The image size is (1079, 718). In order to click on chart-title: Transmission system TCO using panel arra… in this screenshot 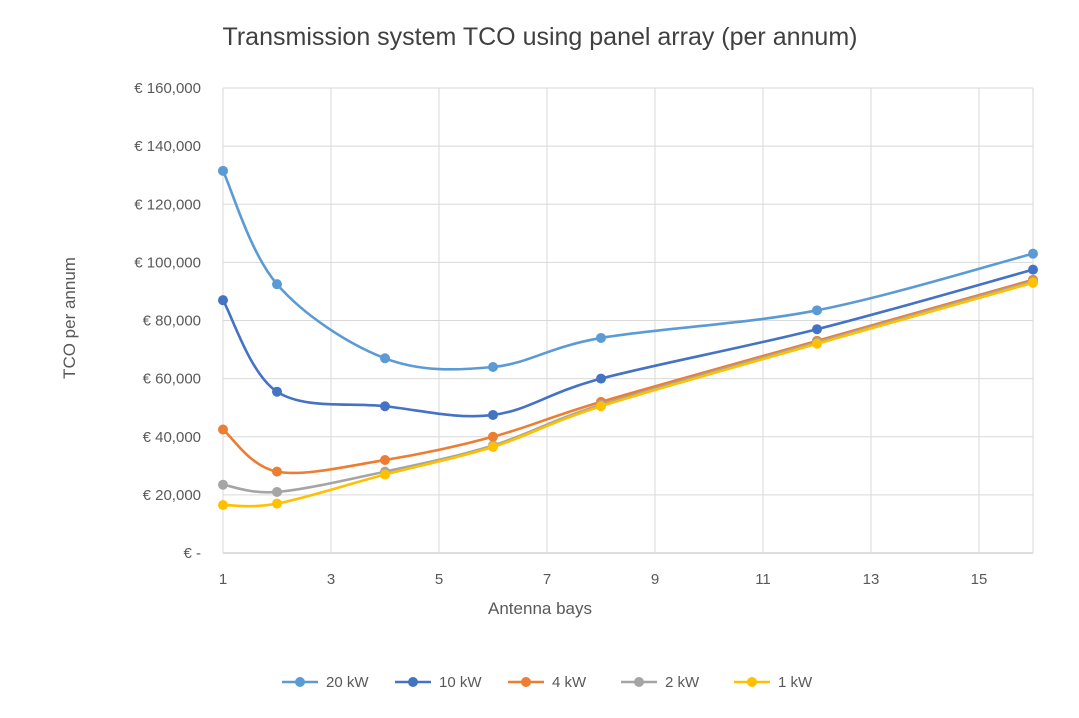, I will do `click(540, 37)`.